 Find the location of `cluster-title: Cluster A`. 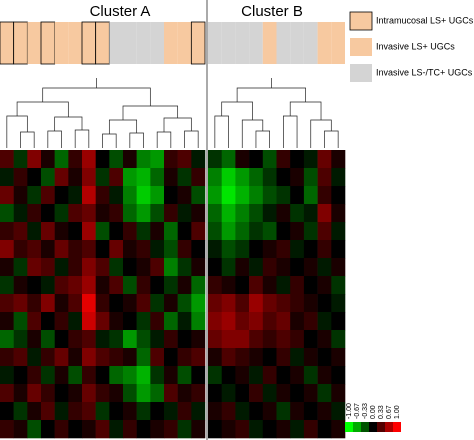

cluster-title: Cluster A is located at coordinates (120, 11).